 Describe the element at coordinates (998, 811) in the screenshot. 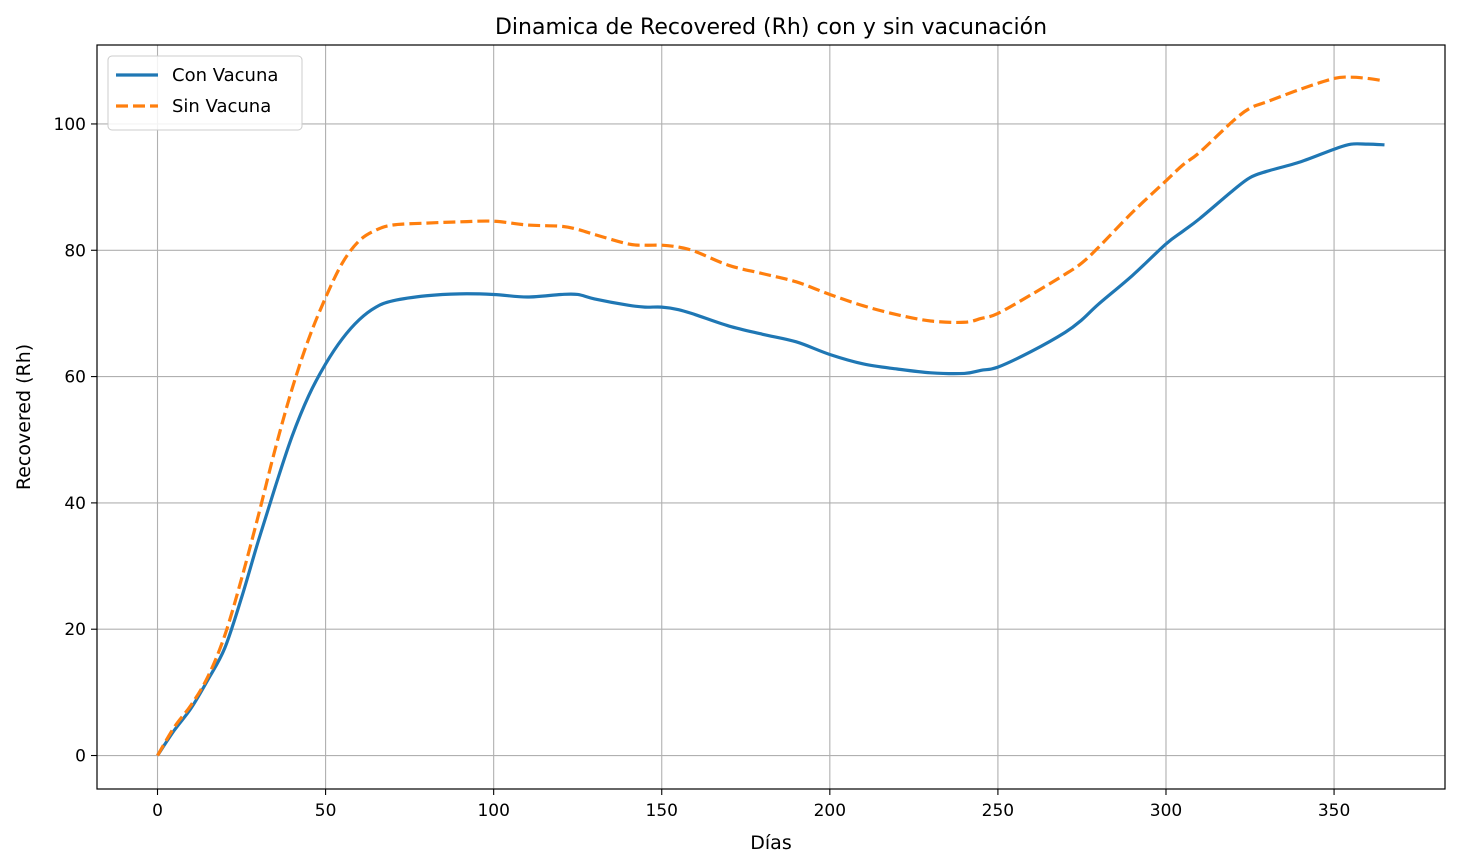

I see `x-tick-label: 250` at that location.